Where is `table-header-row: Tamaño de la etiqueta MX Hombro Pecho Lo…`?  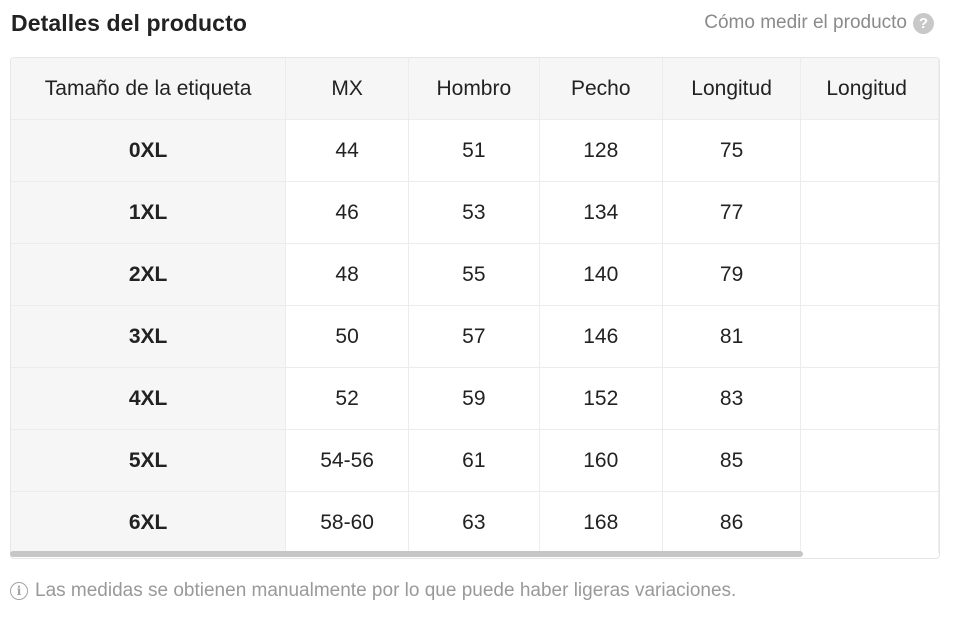 table-header-row: Tamaño de la etiqueta MX Hombro Pecho Lo… is located at coordinates (475, 89).